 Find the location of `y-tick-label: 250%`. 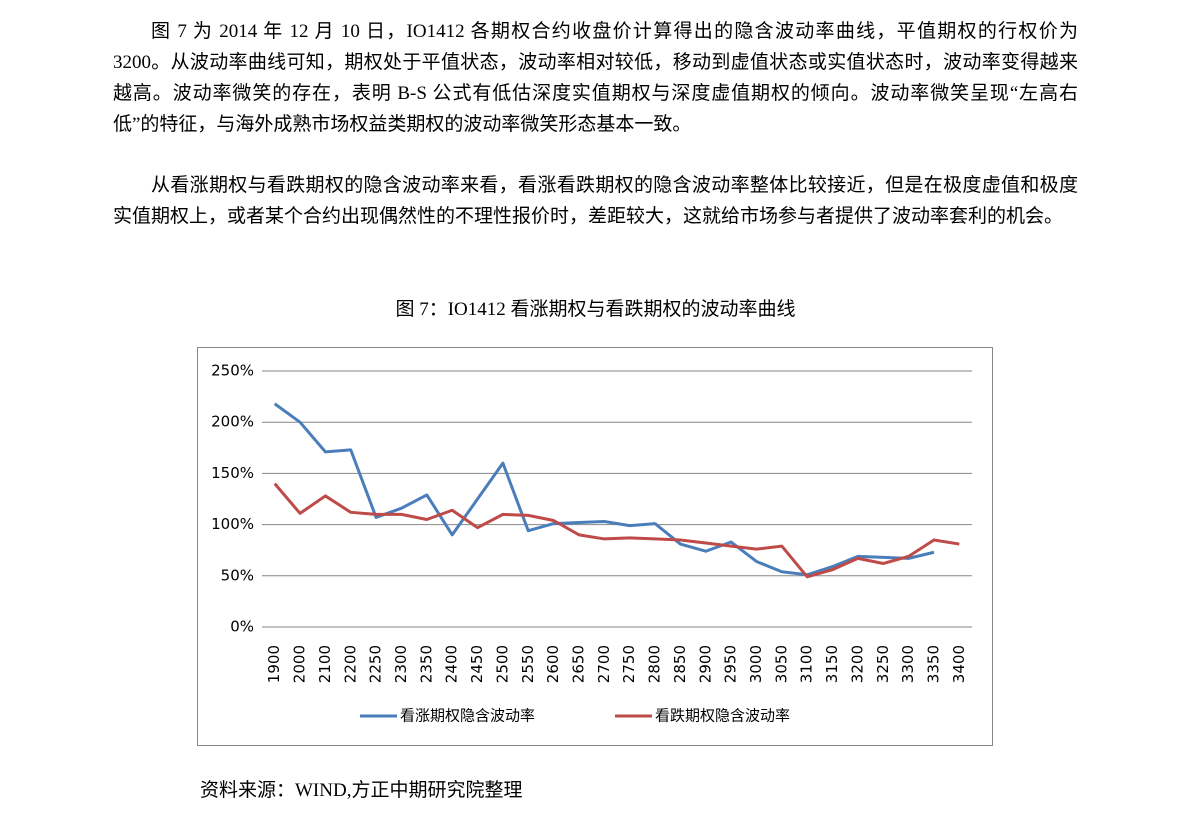

y-tick-label: 250% is located at coordinates (232, 371).